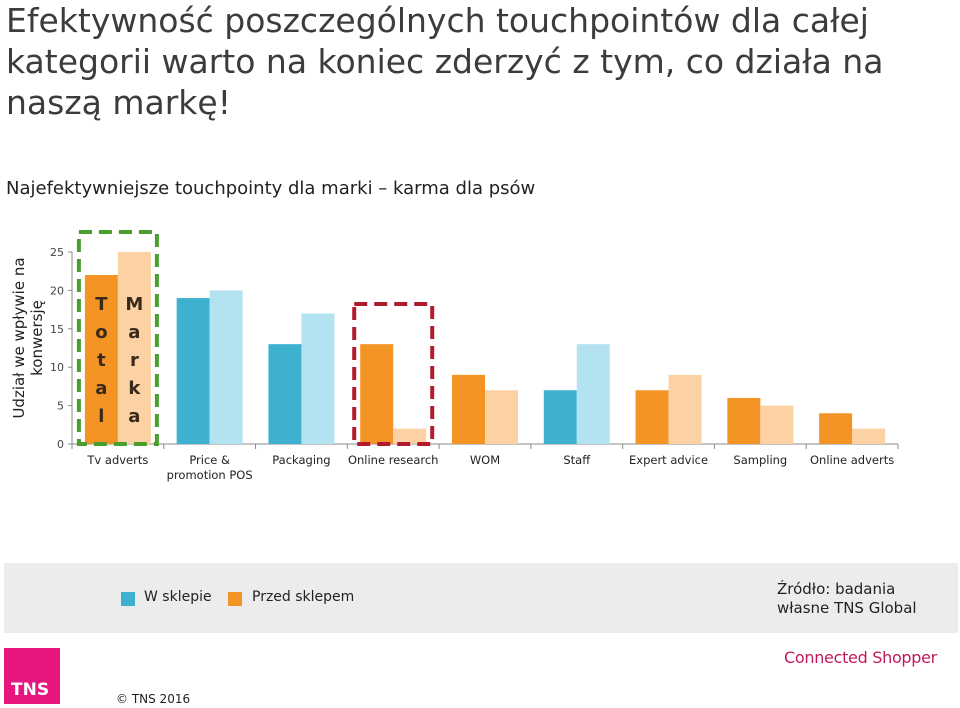 Image resolution: width=960 pixels, height=708 pixels. I want to click on highlights, so click(255, 338).